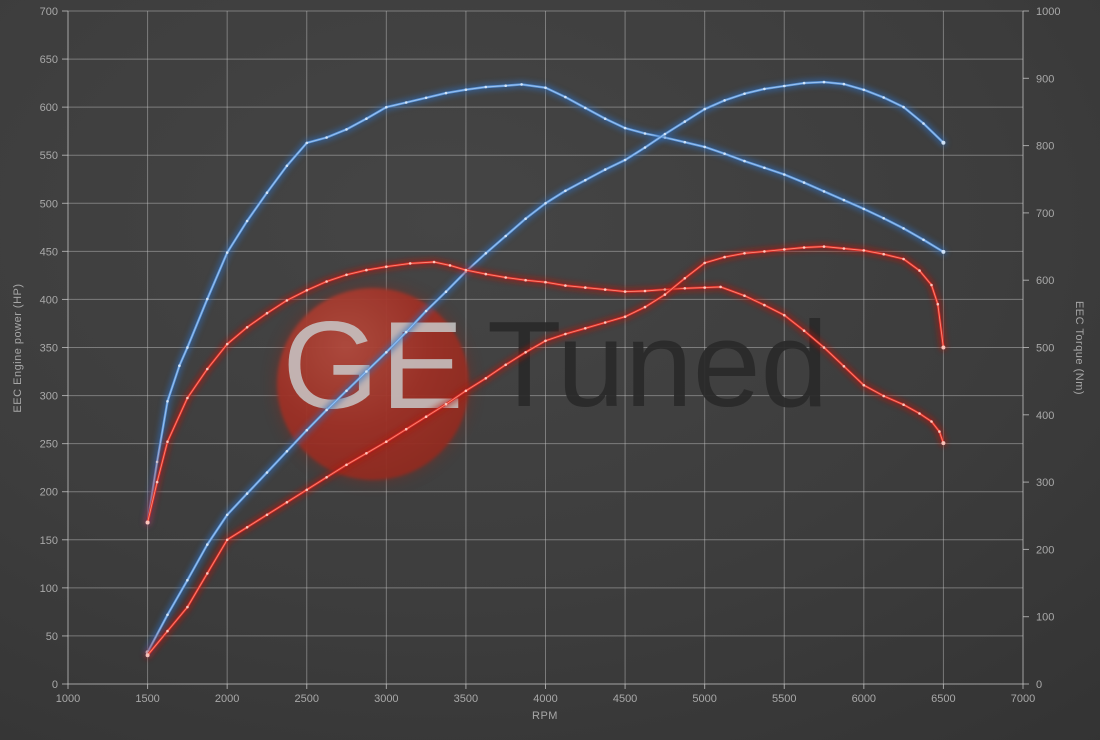 The height and width of the screenshot is (740, 1100). Describe the element at coordinates (227, 699) in the screenshot. I see `svg-text: 2000` at that location.